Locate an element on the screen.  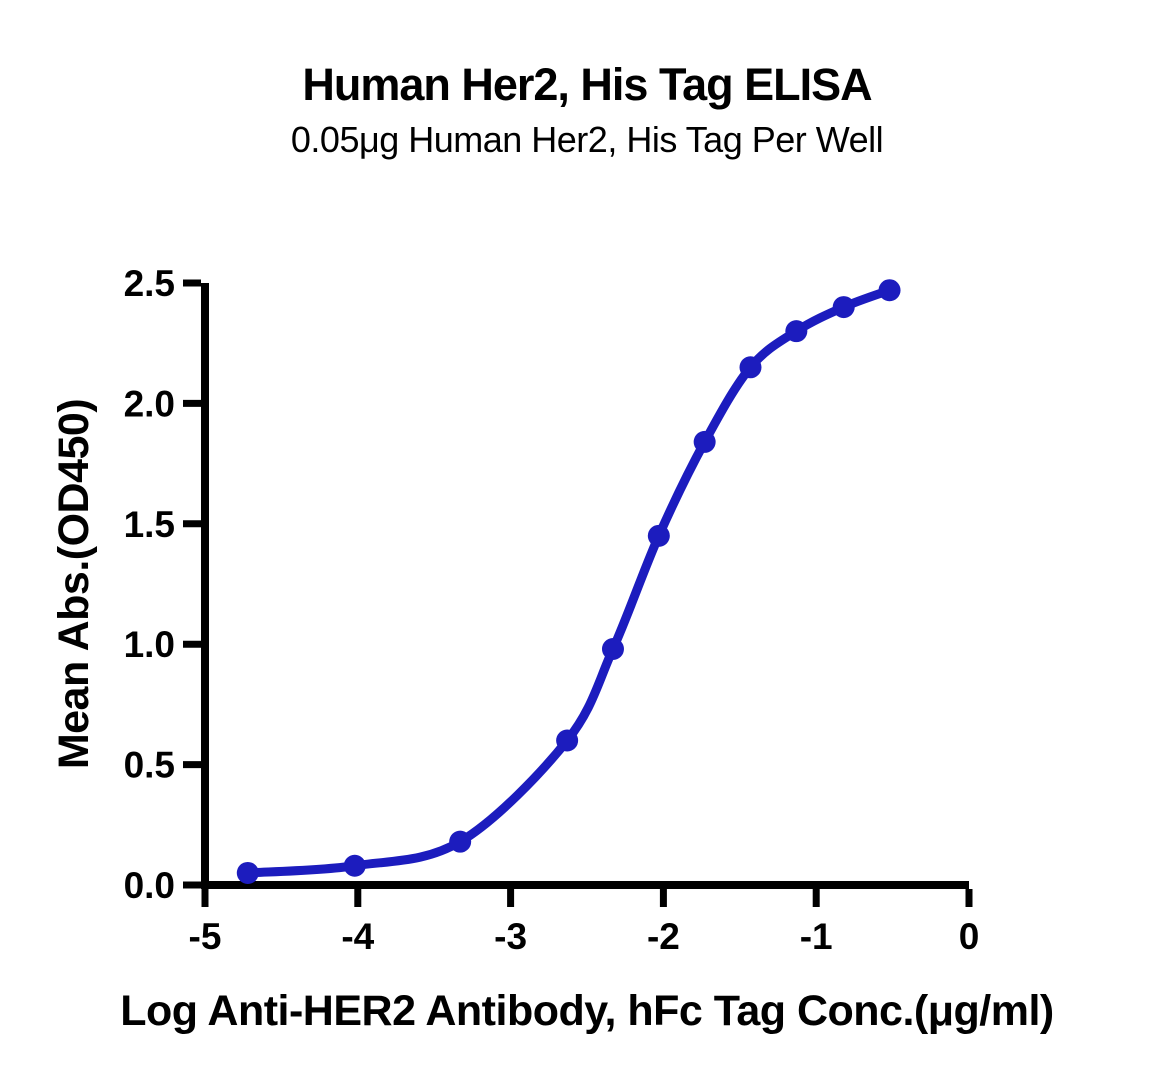
y-axis-title: Mean Abs.(OD450) is located at coordinates (74, 584).